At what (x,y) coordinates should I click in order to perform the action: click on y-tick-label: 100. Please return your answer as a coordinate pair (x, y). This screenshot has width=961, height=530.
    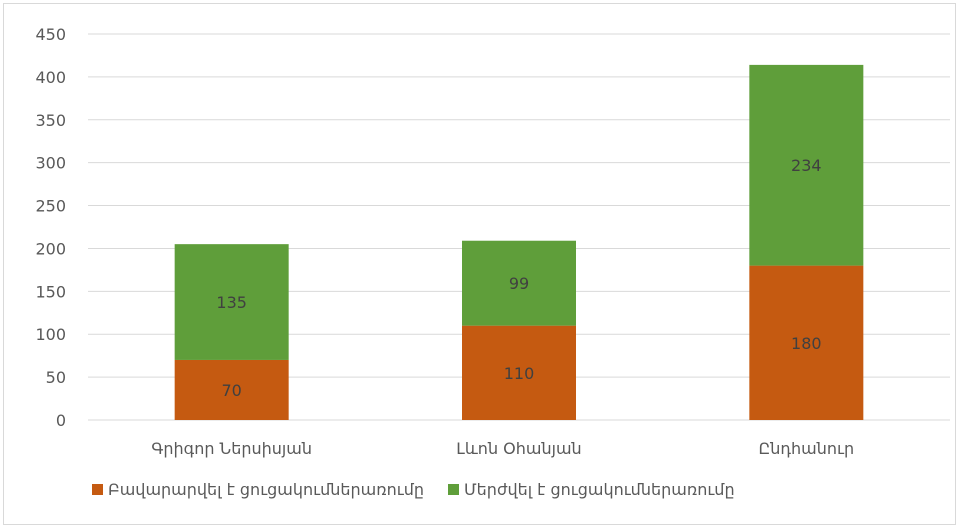
    Looking at the image, I should click on (50, 334).